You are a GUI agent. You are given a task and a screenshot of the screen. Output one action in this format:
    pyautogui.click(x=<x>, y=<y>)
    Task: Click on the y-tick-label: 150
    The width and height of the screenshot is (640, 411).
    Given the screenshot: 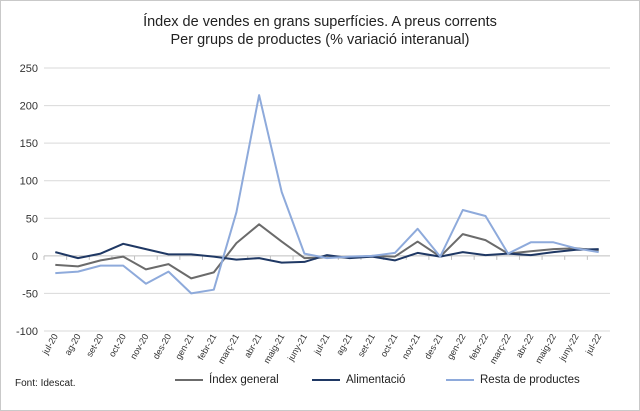 What is the action you would take?
    pyautogui.click(x=29, y=144)
    